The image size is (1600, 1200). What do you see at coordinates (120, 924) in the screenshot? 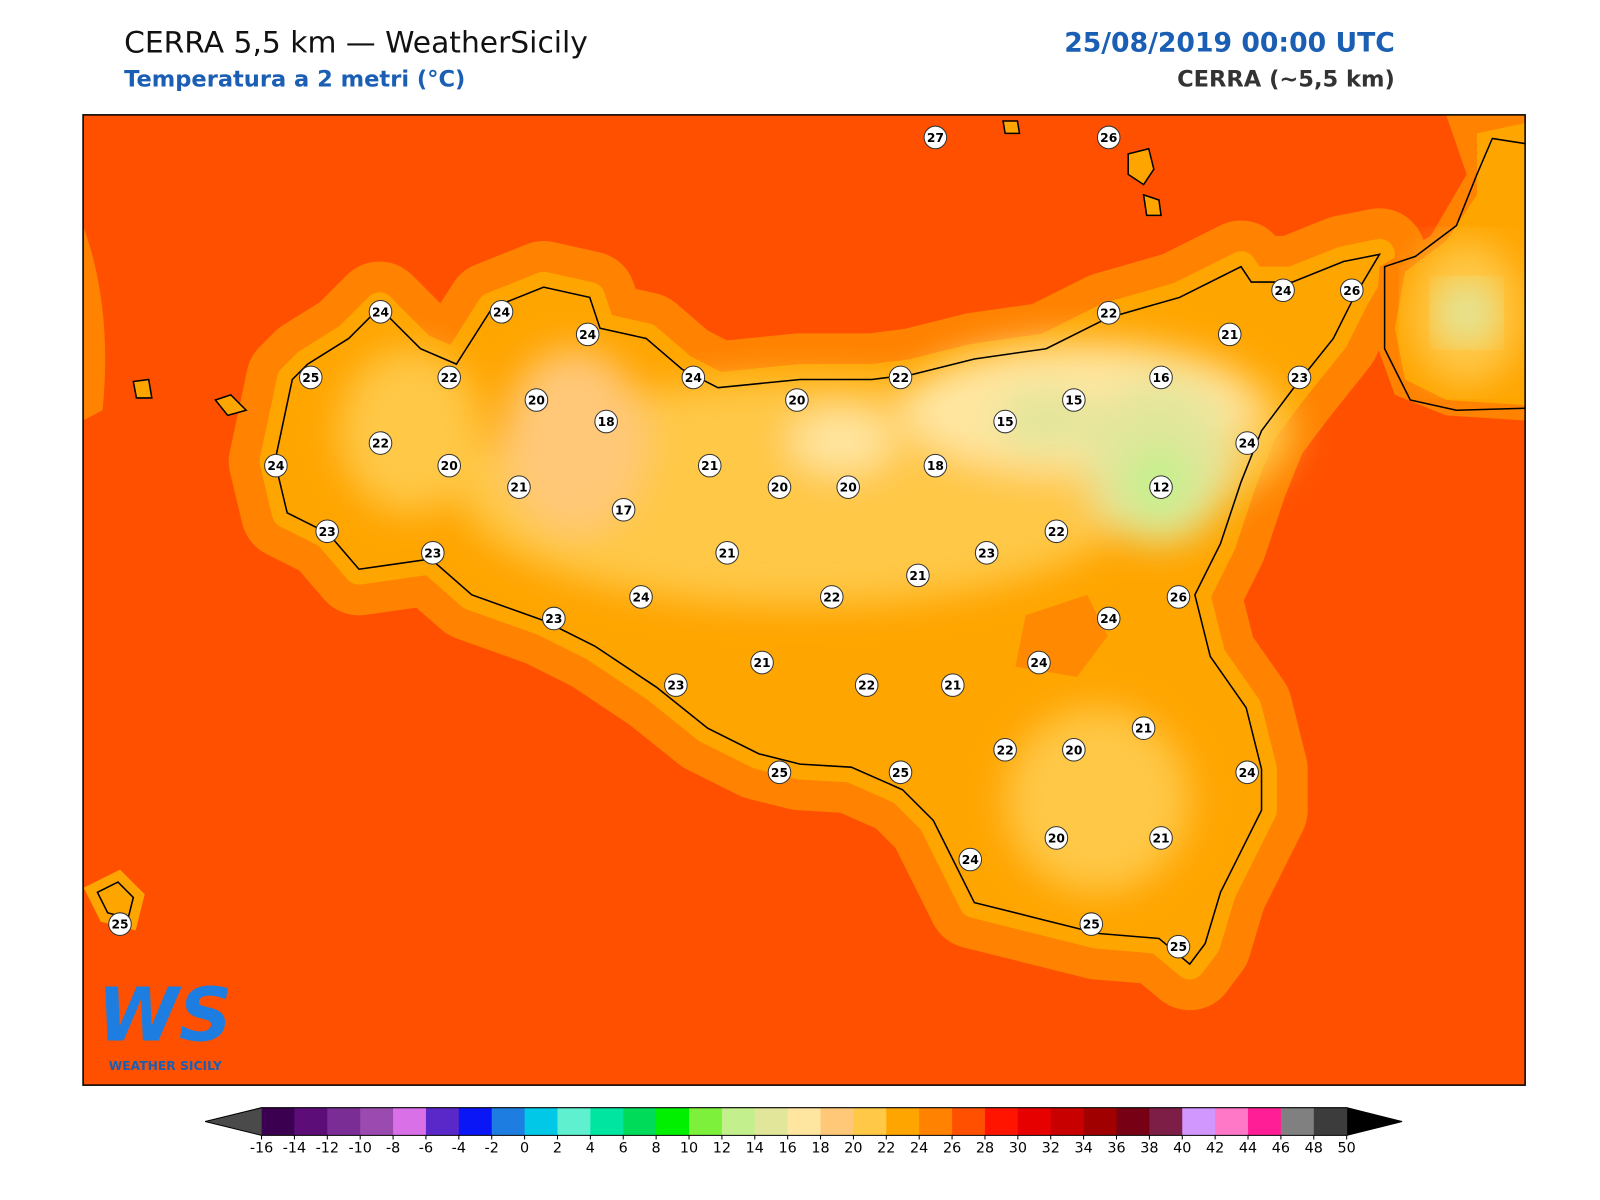
I see `station: 25` at bounding box center [120, 924].